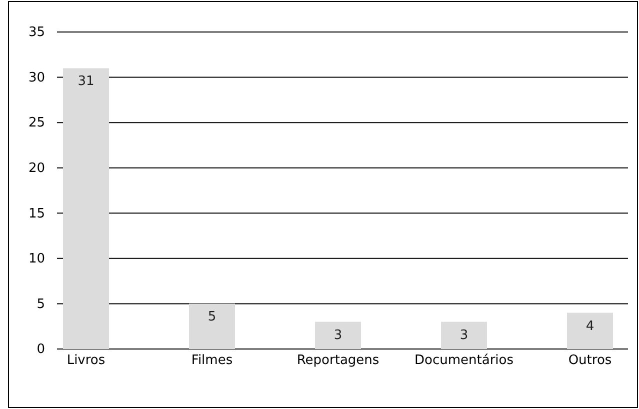 This screenshot has width=639, height=409. What do you see at coordinates (590, 326) in the screenshot?
I see `data-label: 4` at bounding box center [590, 326].